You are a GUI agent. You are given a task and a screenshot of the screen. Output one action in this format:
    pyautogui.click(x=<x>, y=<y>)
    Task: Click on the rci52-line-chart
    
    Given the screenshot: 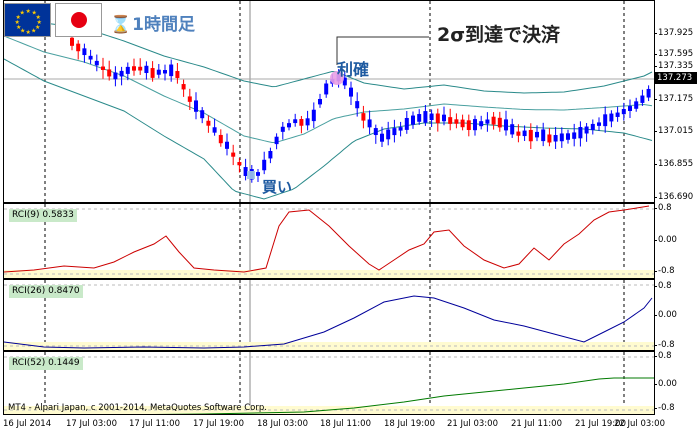 What is the action you would take?
    pyautogui.click(x=329, y=383)
    